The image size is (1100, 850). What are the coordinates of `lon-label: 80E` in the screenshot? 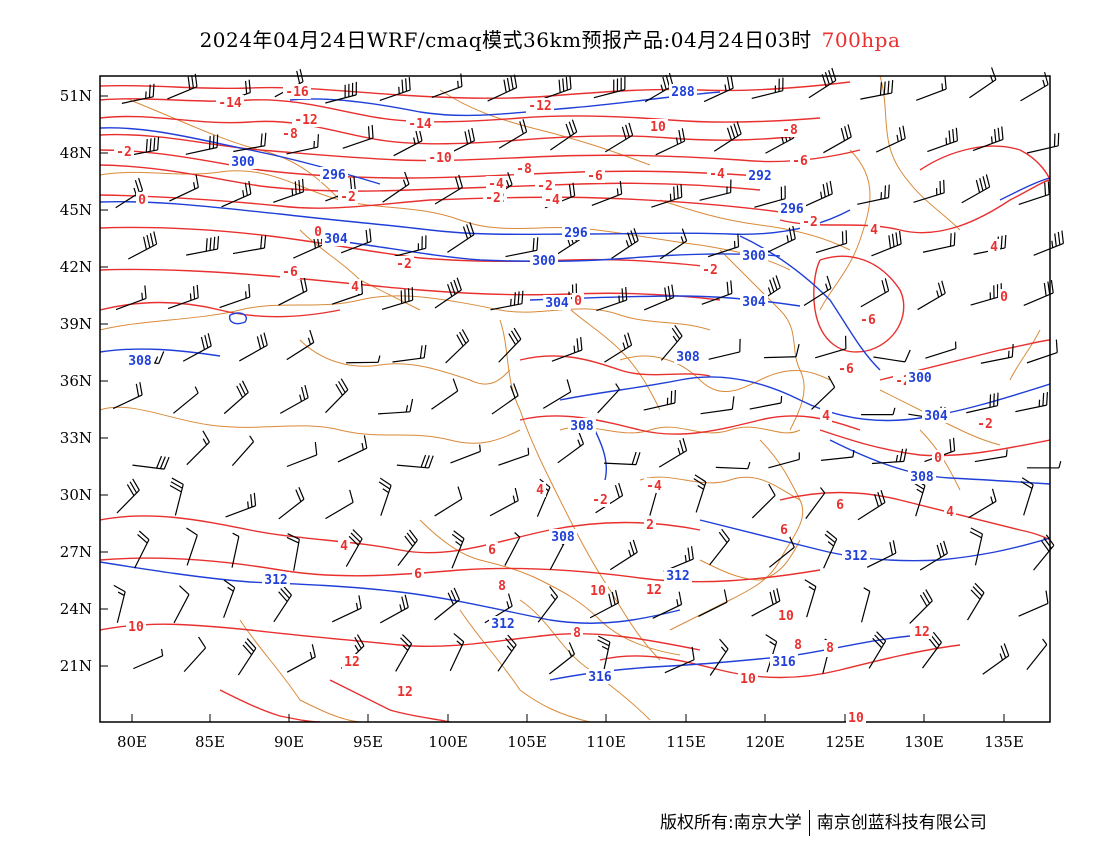 It's located at (132, 742).